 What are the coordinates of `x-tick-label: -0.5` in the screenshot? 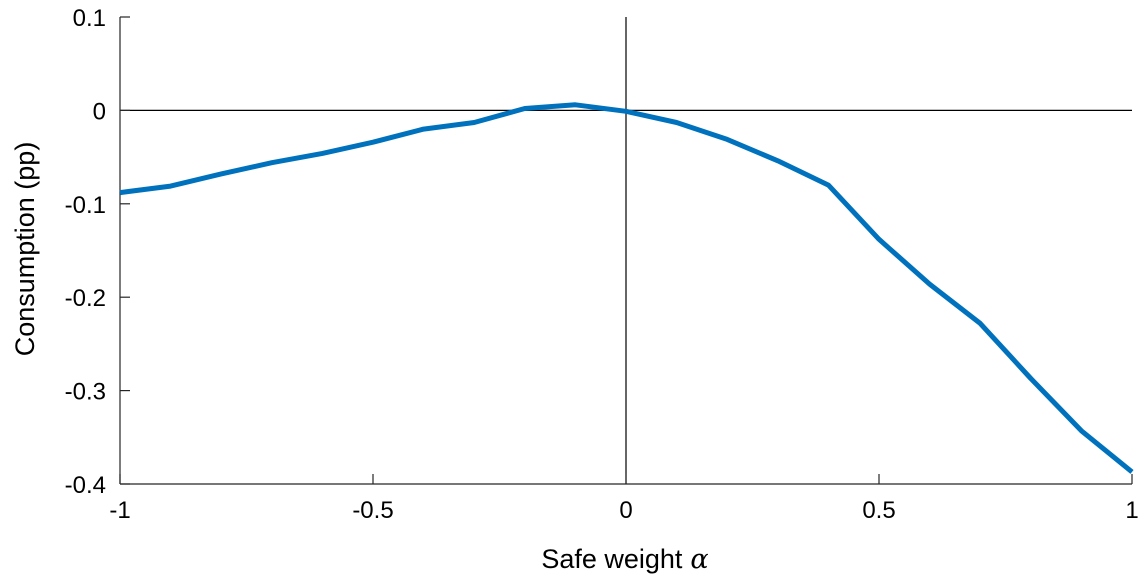 It's located at (372, 510).